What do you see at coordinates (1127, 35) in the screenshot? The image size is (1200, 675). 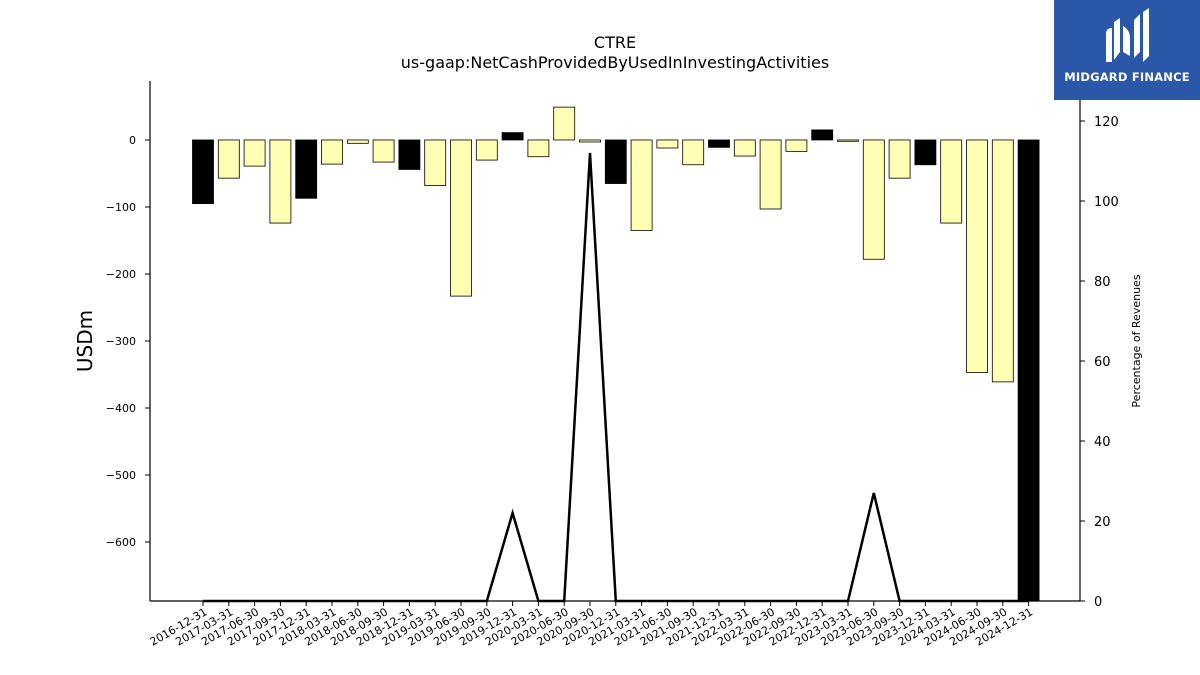 I see `logo-mark-icon` at bounding box center [1127, 35].